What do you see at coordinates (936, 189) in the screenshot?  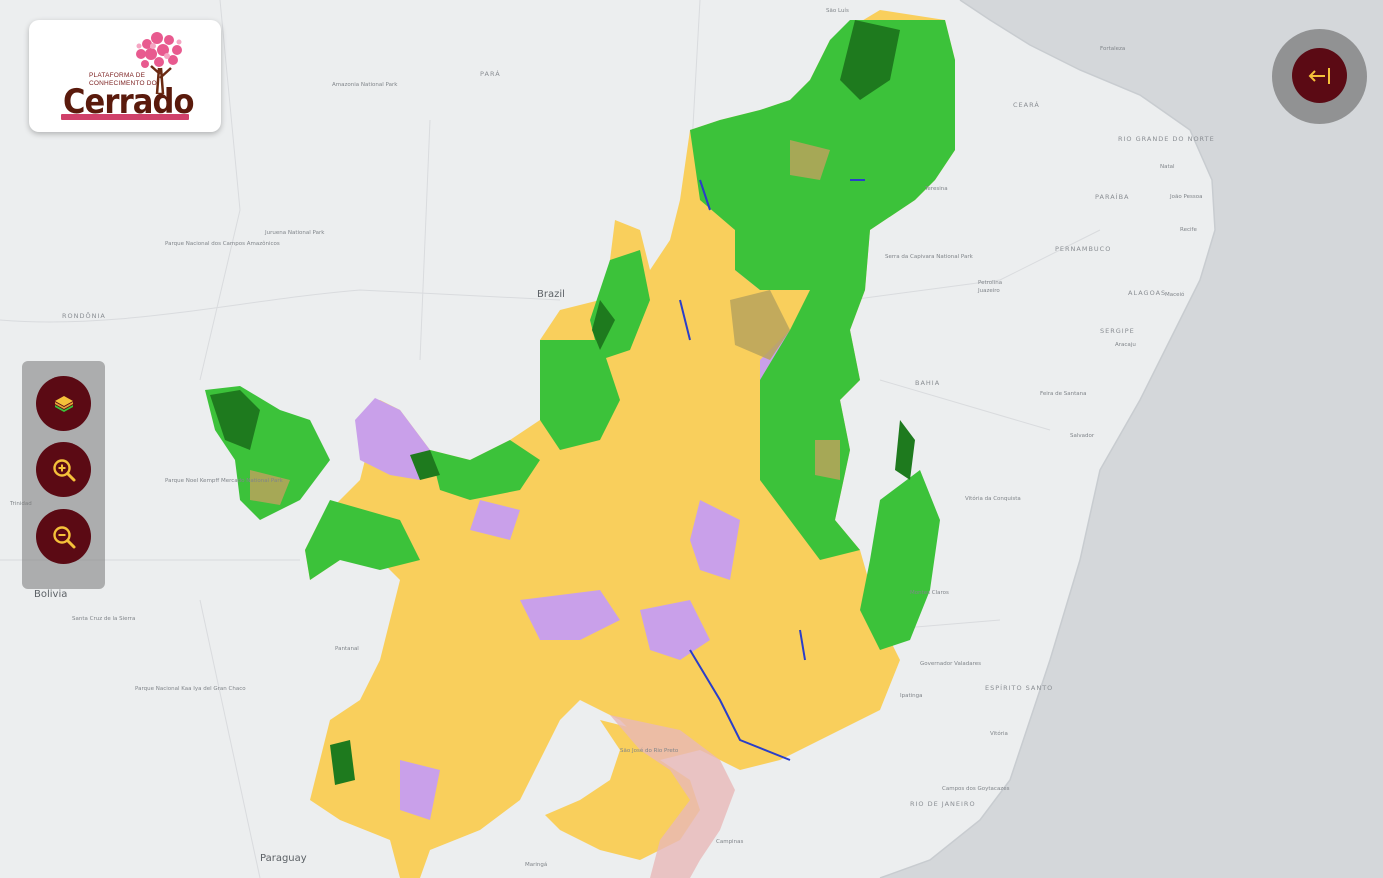 I see `label-teresina: Teresina` at bounding box center [936, 189].